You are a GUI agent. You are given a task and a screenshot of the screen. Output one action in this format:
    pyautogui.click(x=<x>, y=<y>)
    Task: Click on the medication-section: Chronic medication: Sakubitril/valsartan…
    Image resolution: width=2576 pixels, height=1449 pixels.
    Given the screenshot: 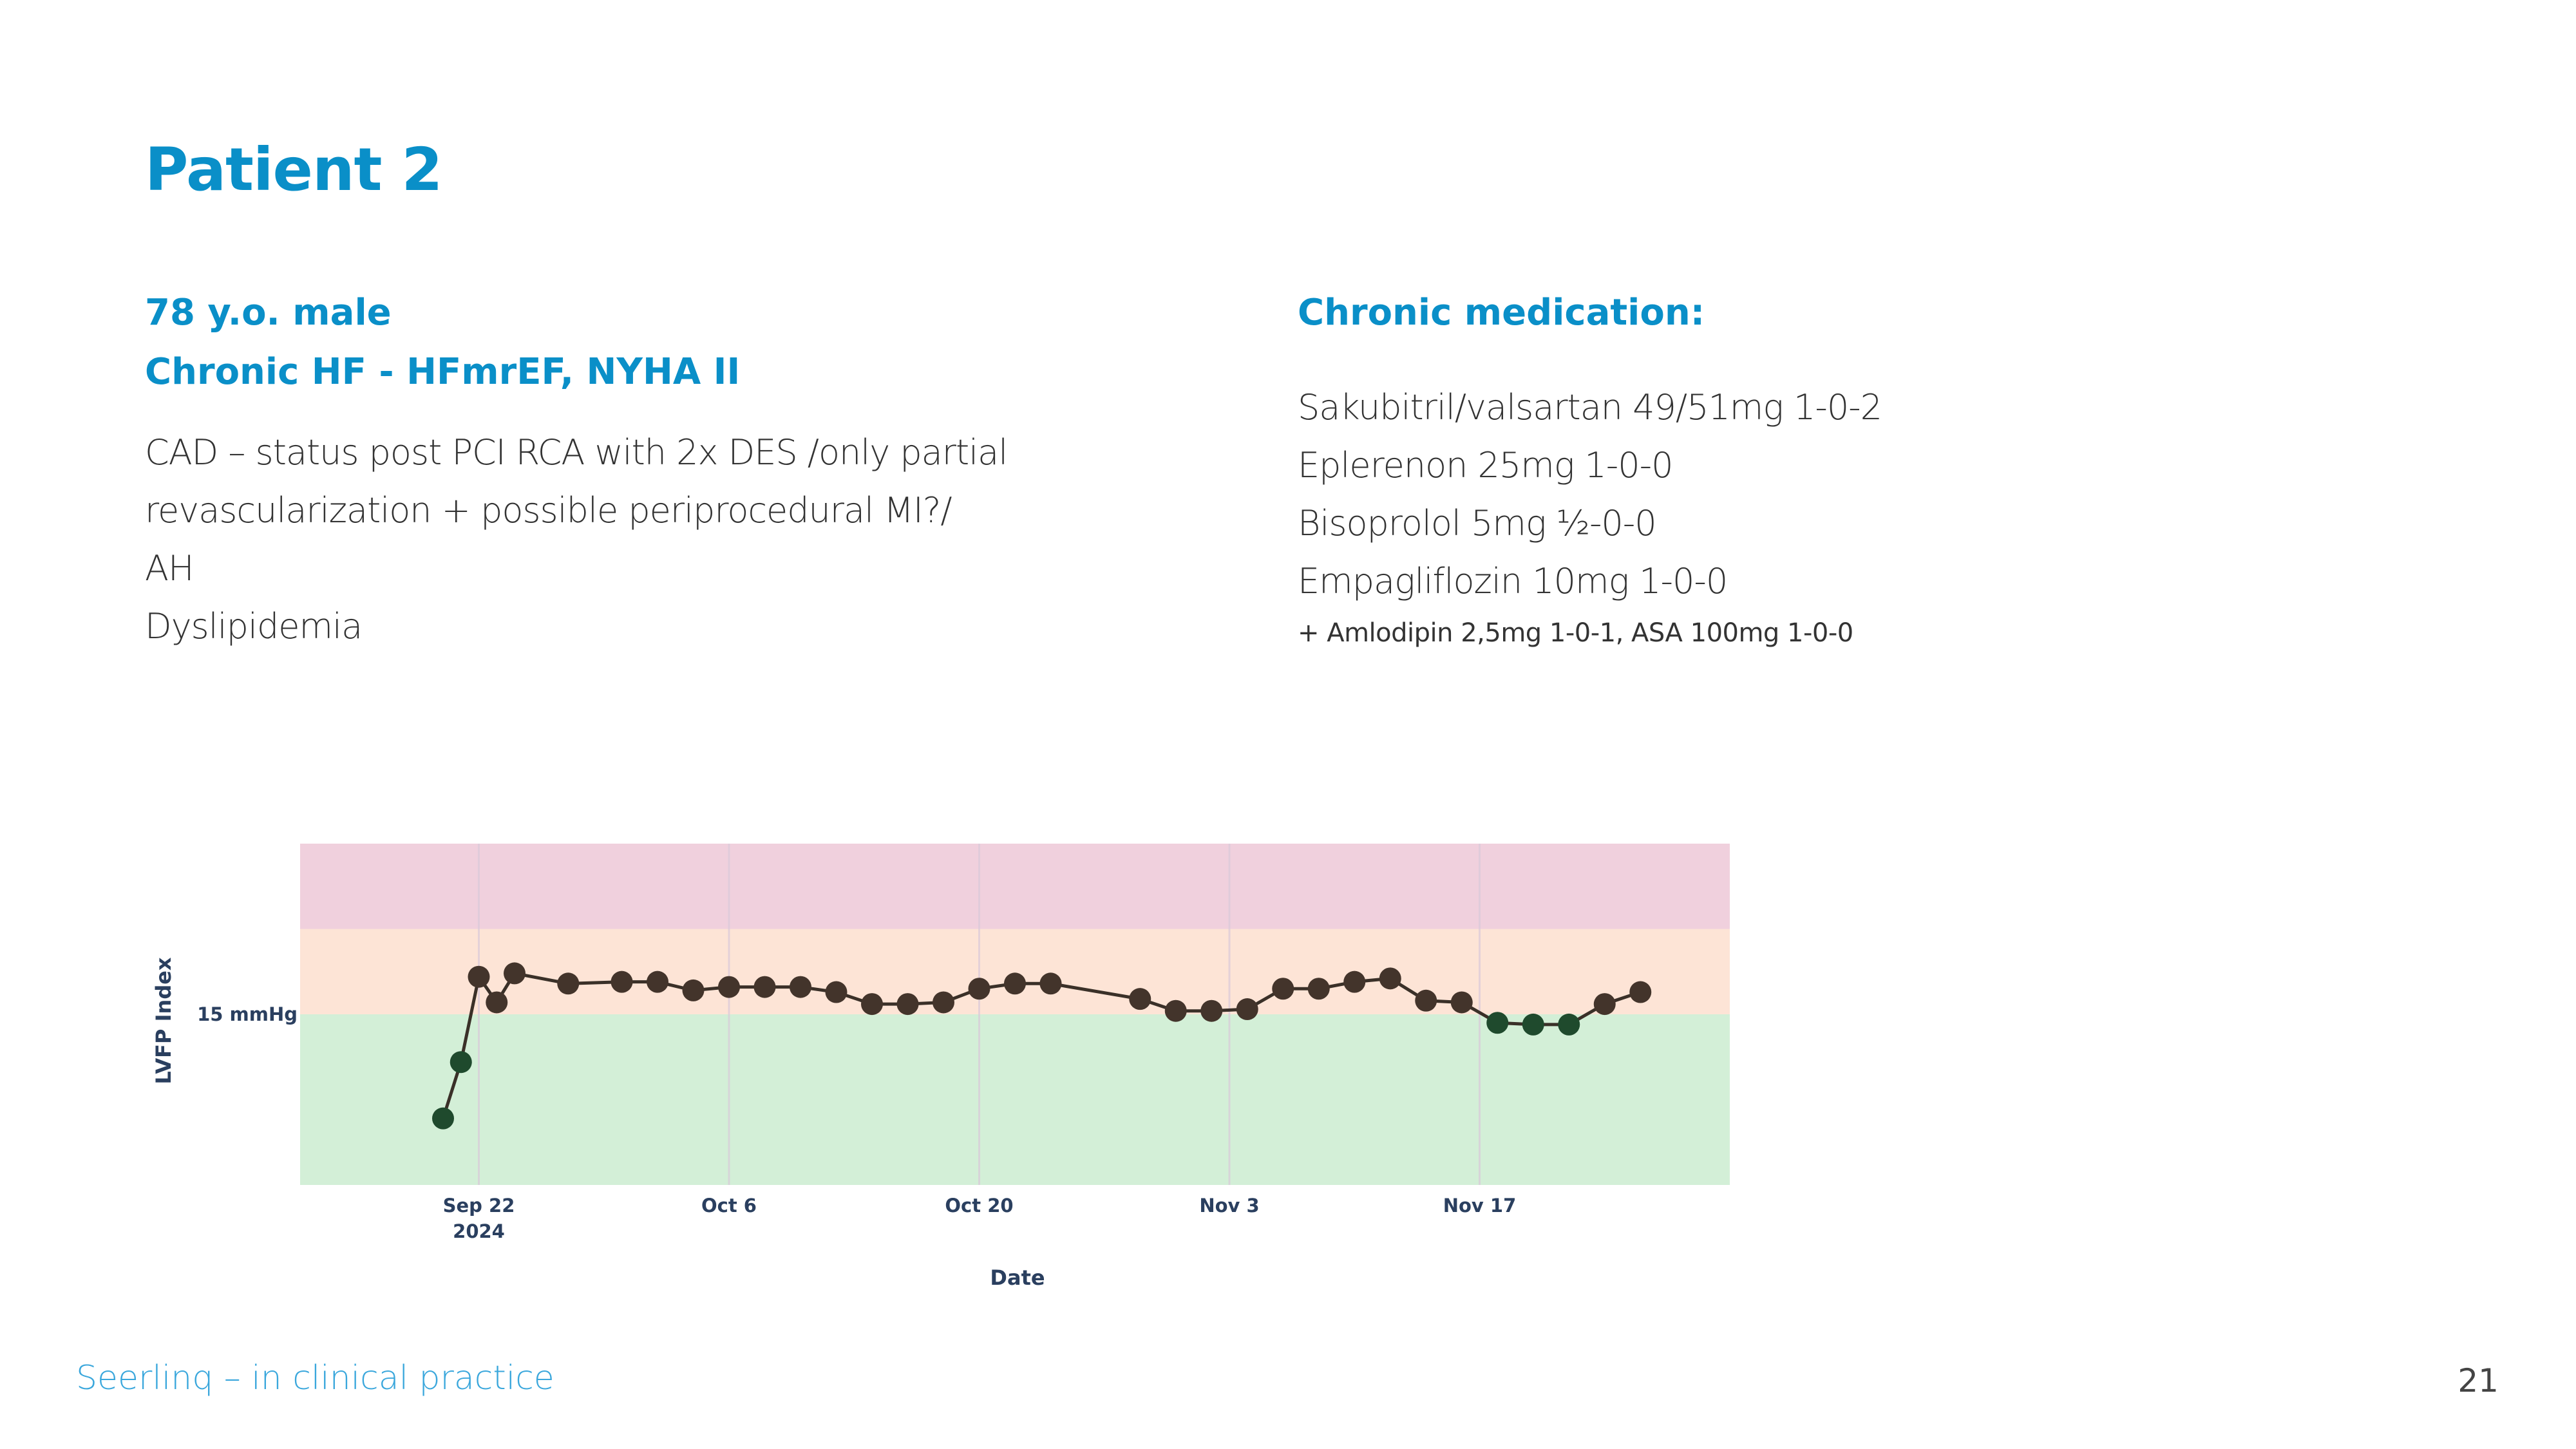 What is the action you would take?
    pyautogui.click(x=1813, y=469)
    